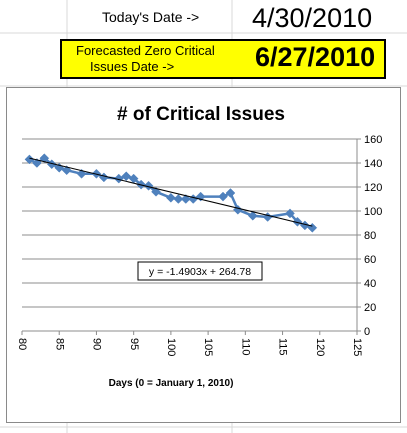 This screenshot has width=407, height=433. Describe the element at coordinates (151, 17) in the screenshot. I see `today-date-label: Today's Date ->` at that location.